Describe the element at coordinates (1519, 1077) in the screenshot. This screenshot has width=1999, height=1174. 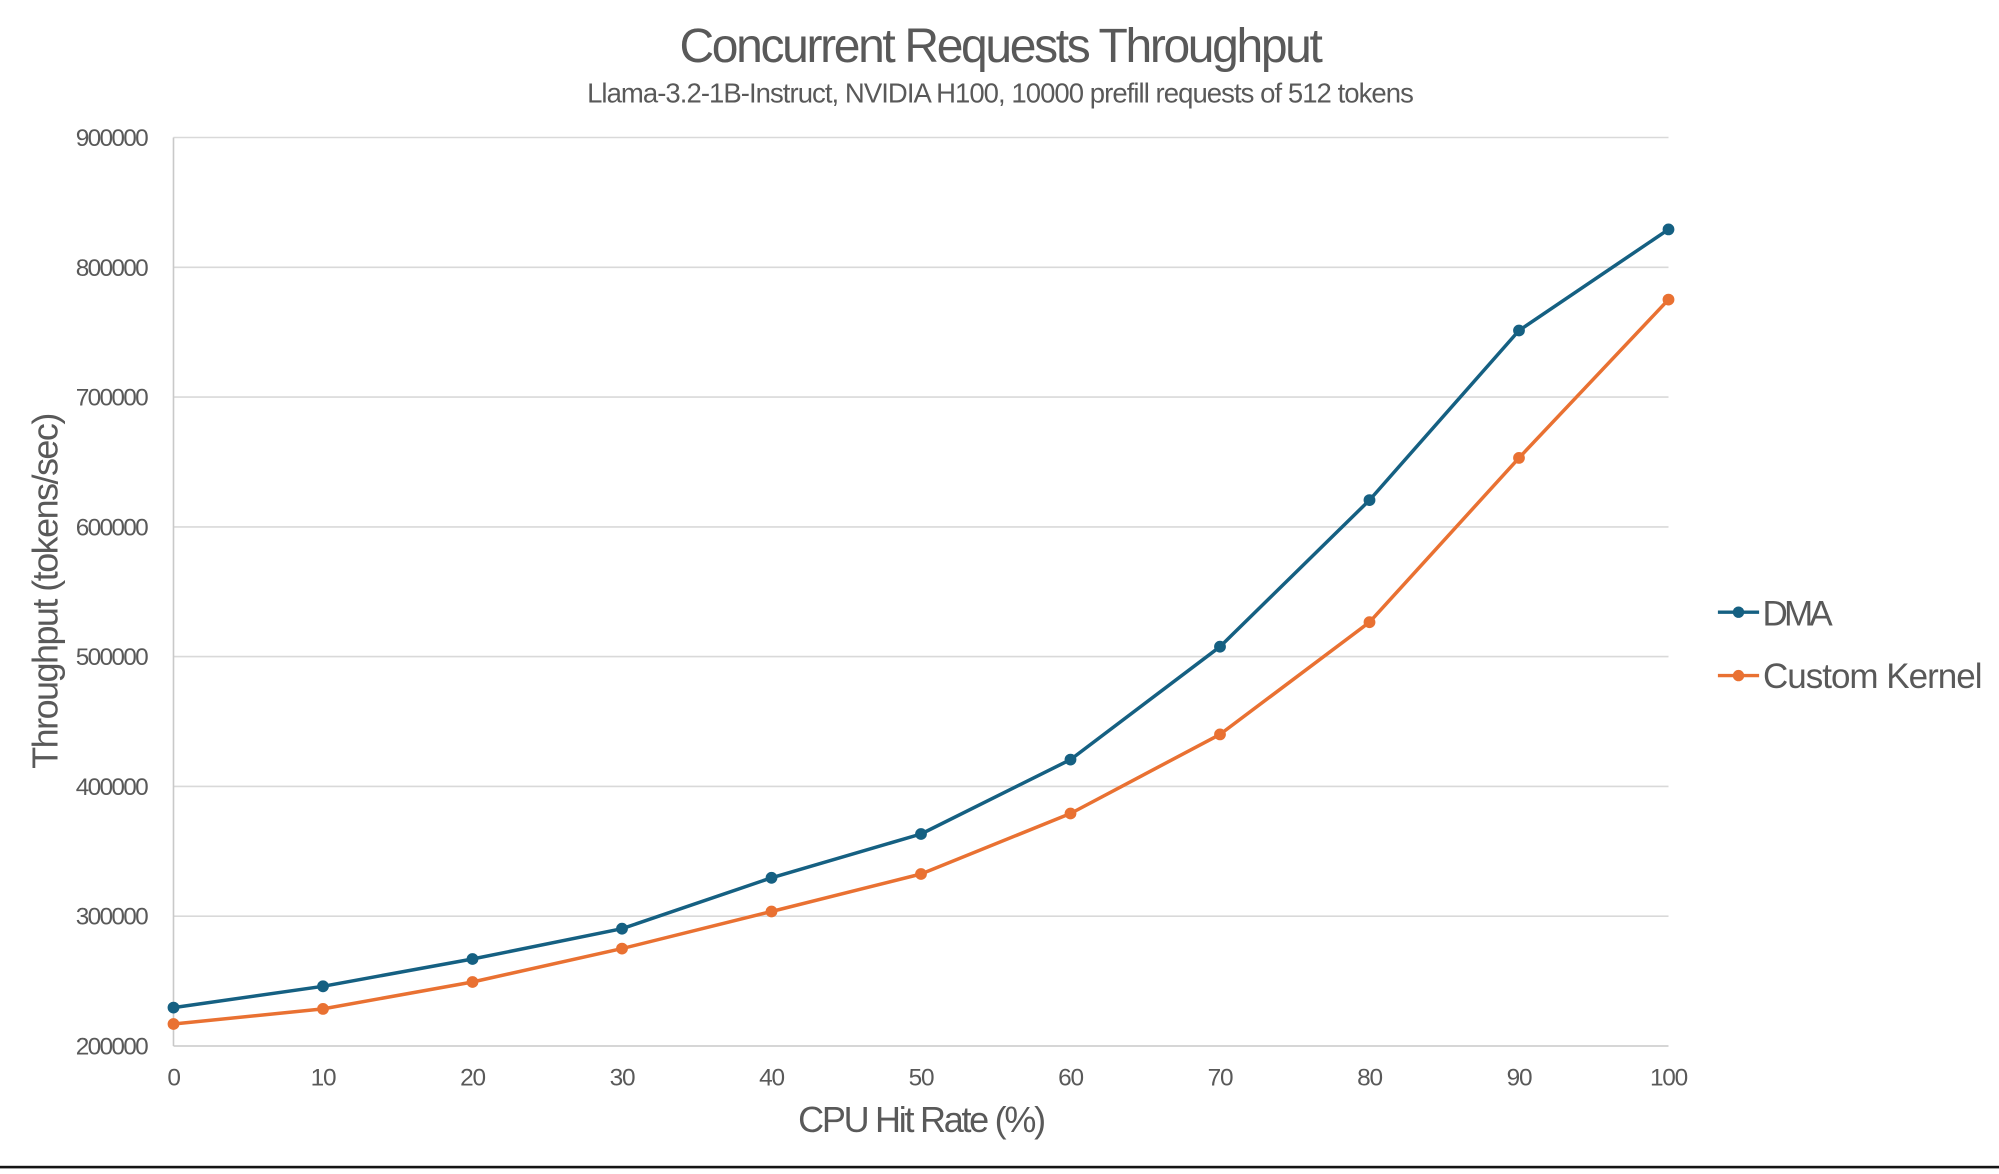
I see `svg-text: 90` at that location.